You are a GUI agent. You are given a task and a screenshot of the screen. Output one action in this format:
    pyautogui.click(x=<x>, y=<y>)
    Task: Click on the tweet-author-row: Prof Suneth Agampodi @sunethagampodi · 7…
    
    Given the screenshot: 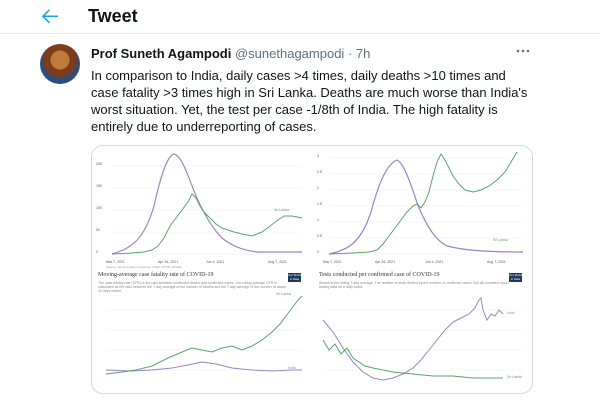 What is the action you would take?
    pyautogui.click(x=230, y=53)
    